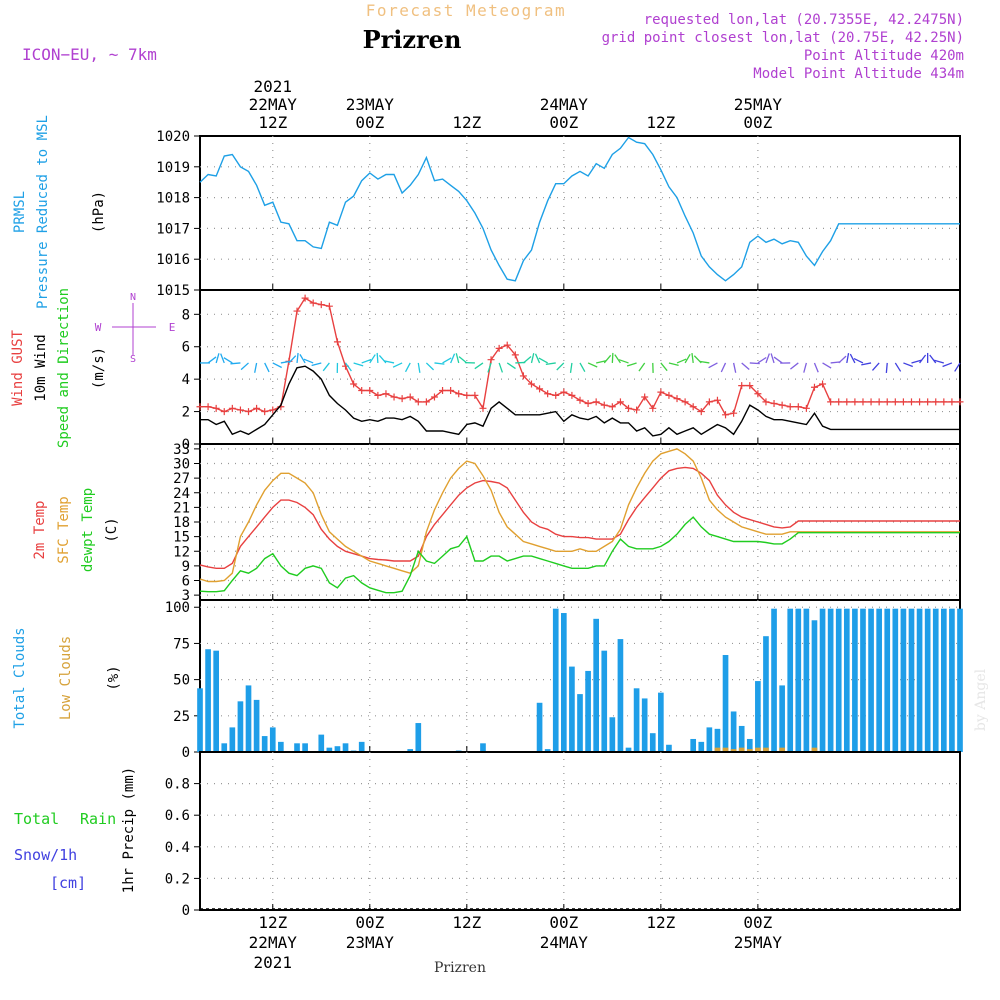 The image size is (1000, 1000). What do you see at coordinates (181, 644) in the screenshot?
I see `ytick-label-clouds: 75` at bounding box center [181, 644].